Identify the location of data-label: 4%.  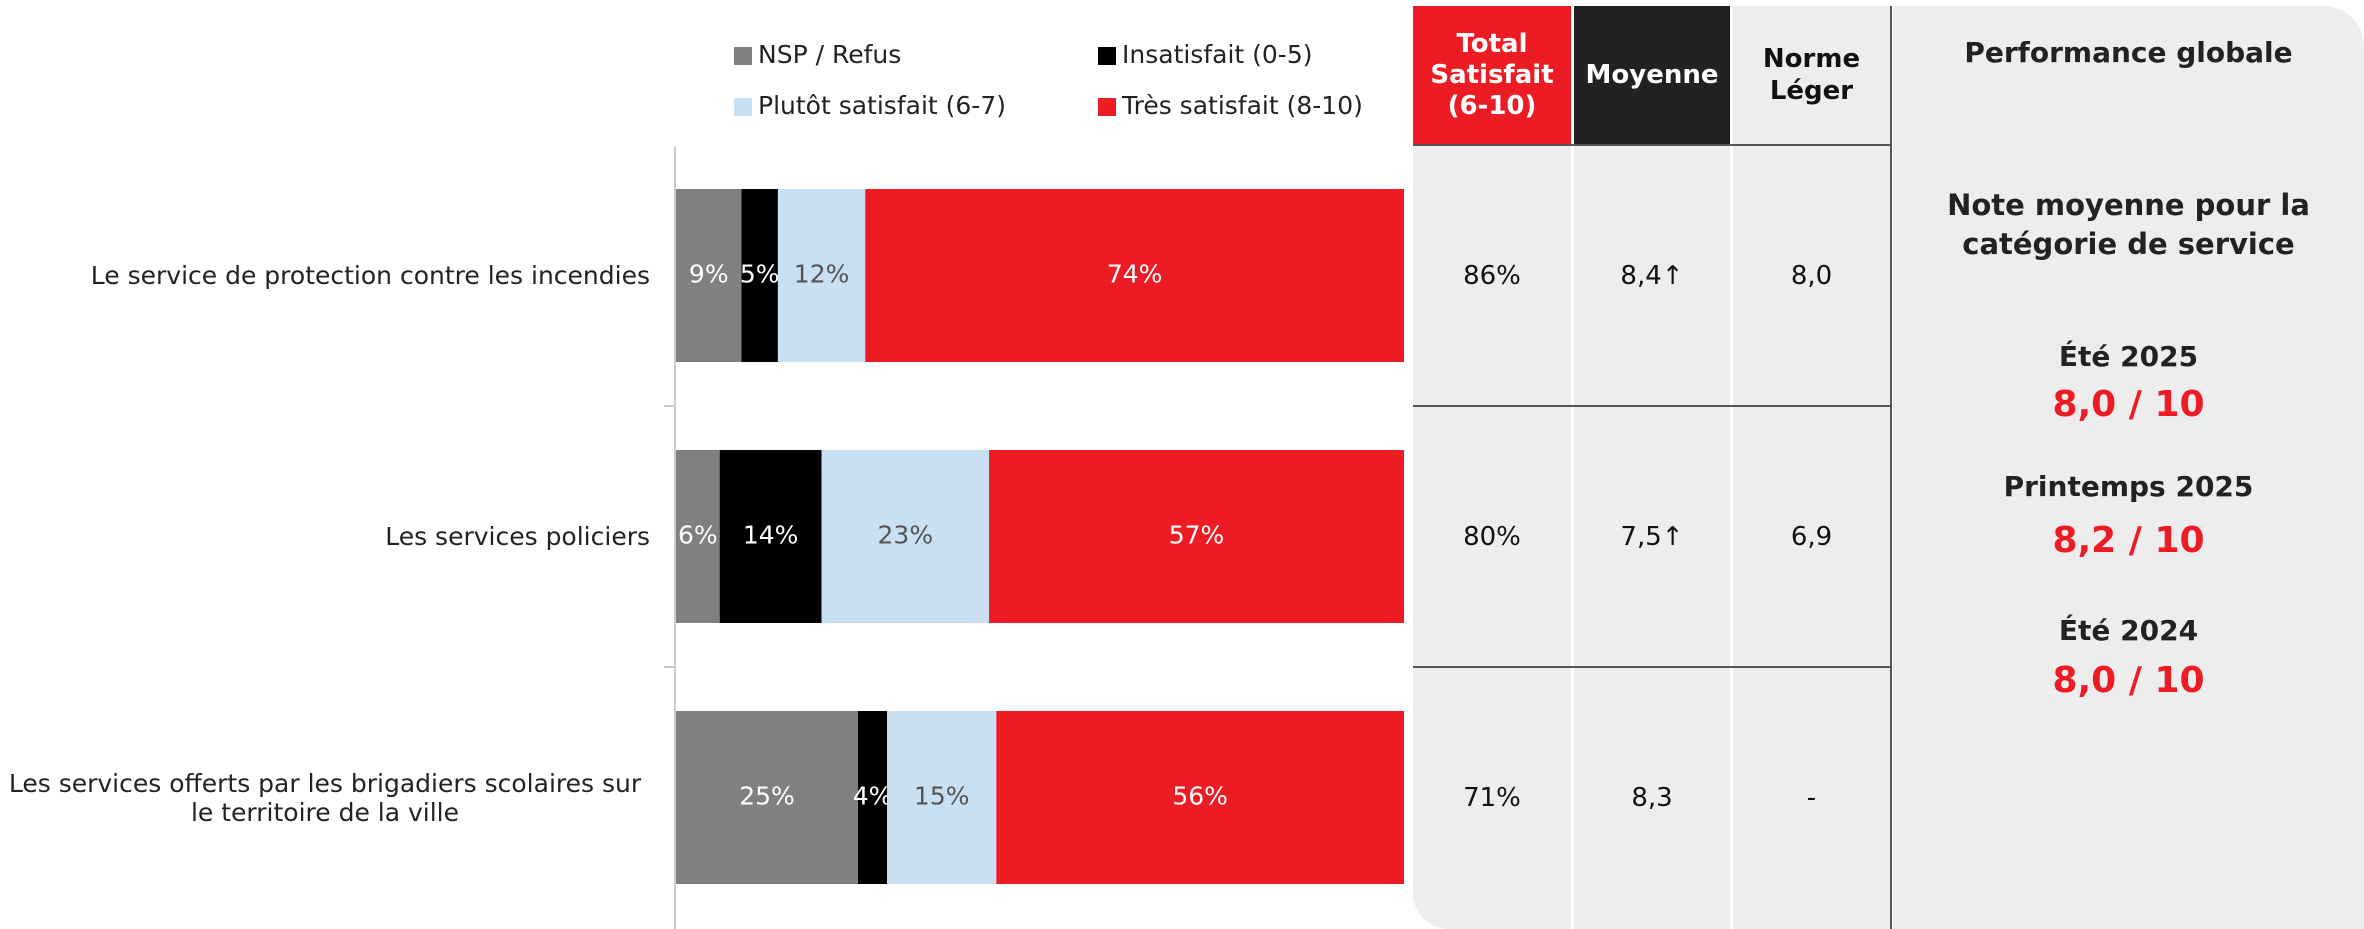
(873, 796).